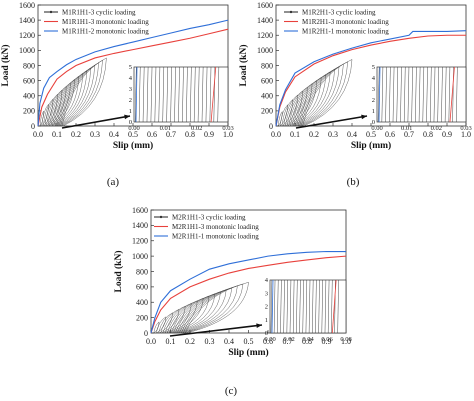  I want to click on legend-marker, so click(161, 217).